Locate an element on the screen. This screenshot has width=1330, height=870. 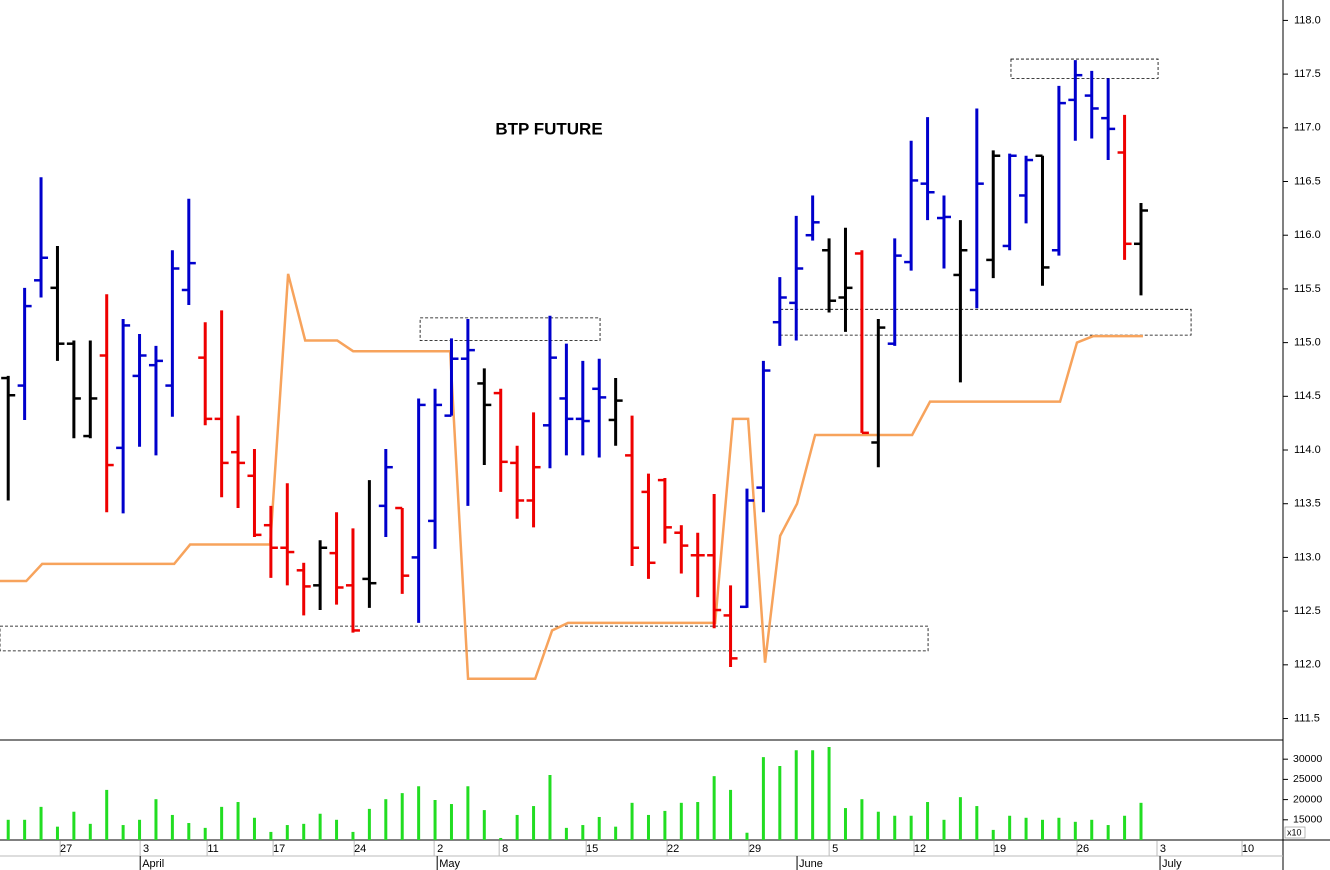
y-tick-label: 112.0 is located at coordinates (1307, 665).